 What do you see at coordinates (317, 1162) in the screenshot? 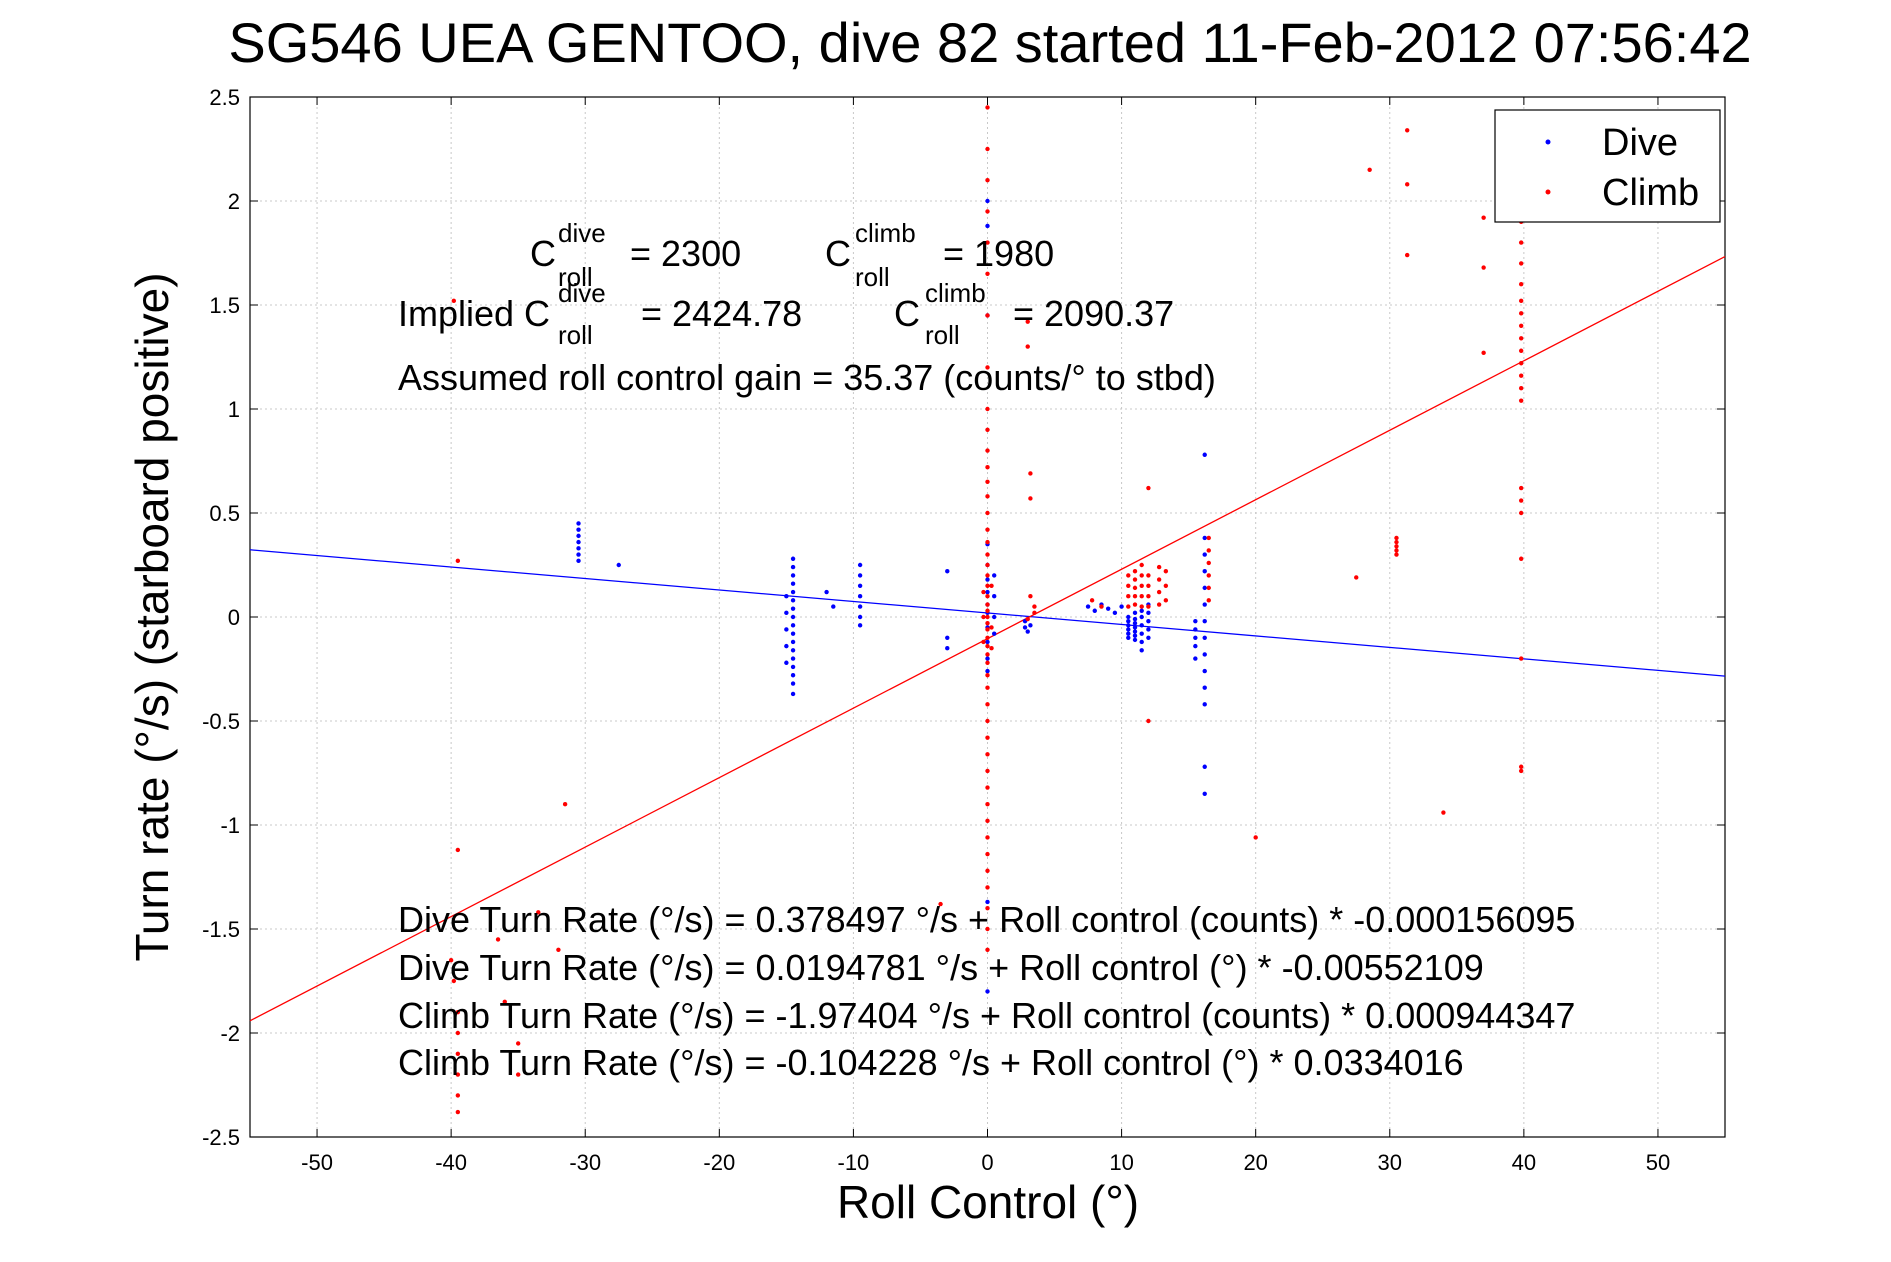
I see `x-tick-label: -50` at bounding box center [317, 1162].